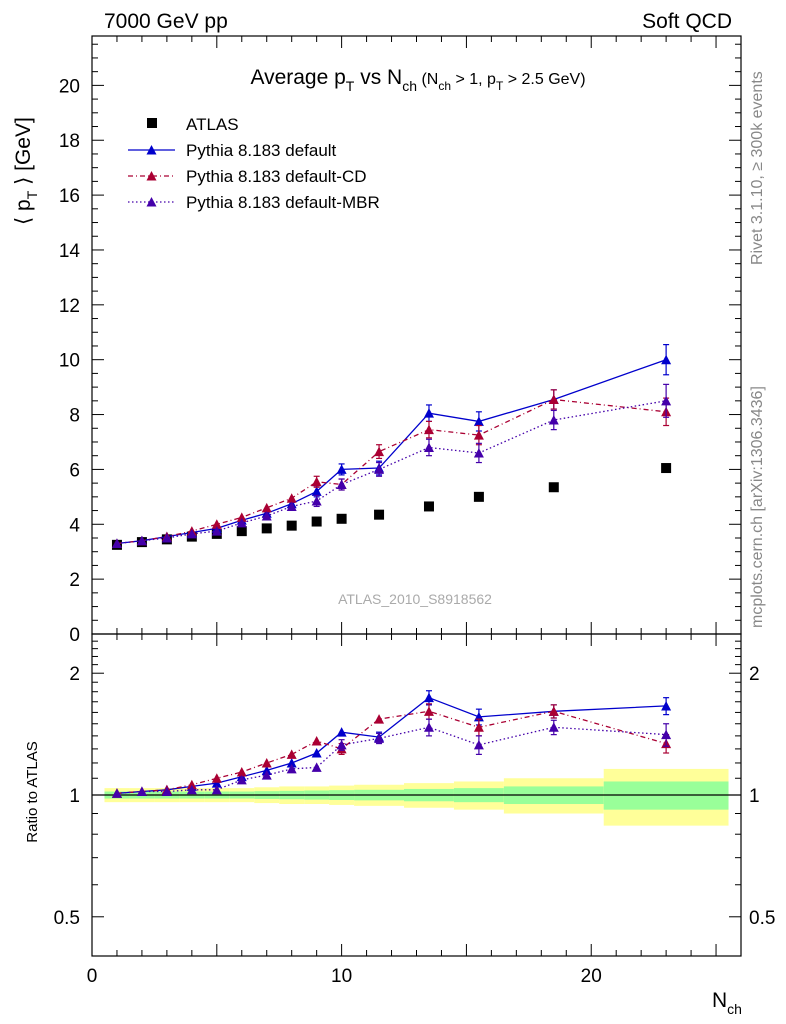 This screenshot has height=1024, width=786. I want to click on main-ytick-label: 16, so click(69, 196).